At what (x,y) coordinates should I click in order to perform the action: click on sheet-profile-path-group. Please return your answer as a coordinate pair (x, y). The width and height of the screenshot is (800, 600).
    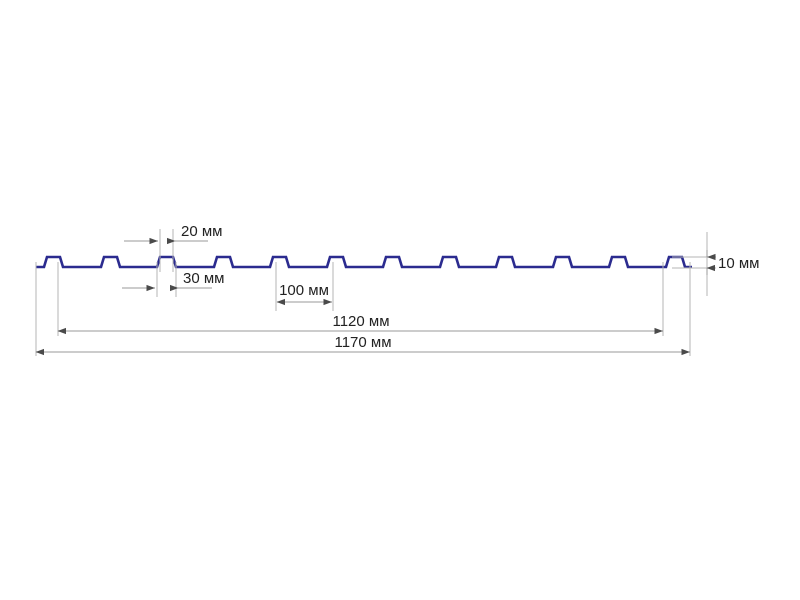
    Looking at the image, I should click on (364, 262).